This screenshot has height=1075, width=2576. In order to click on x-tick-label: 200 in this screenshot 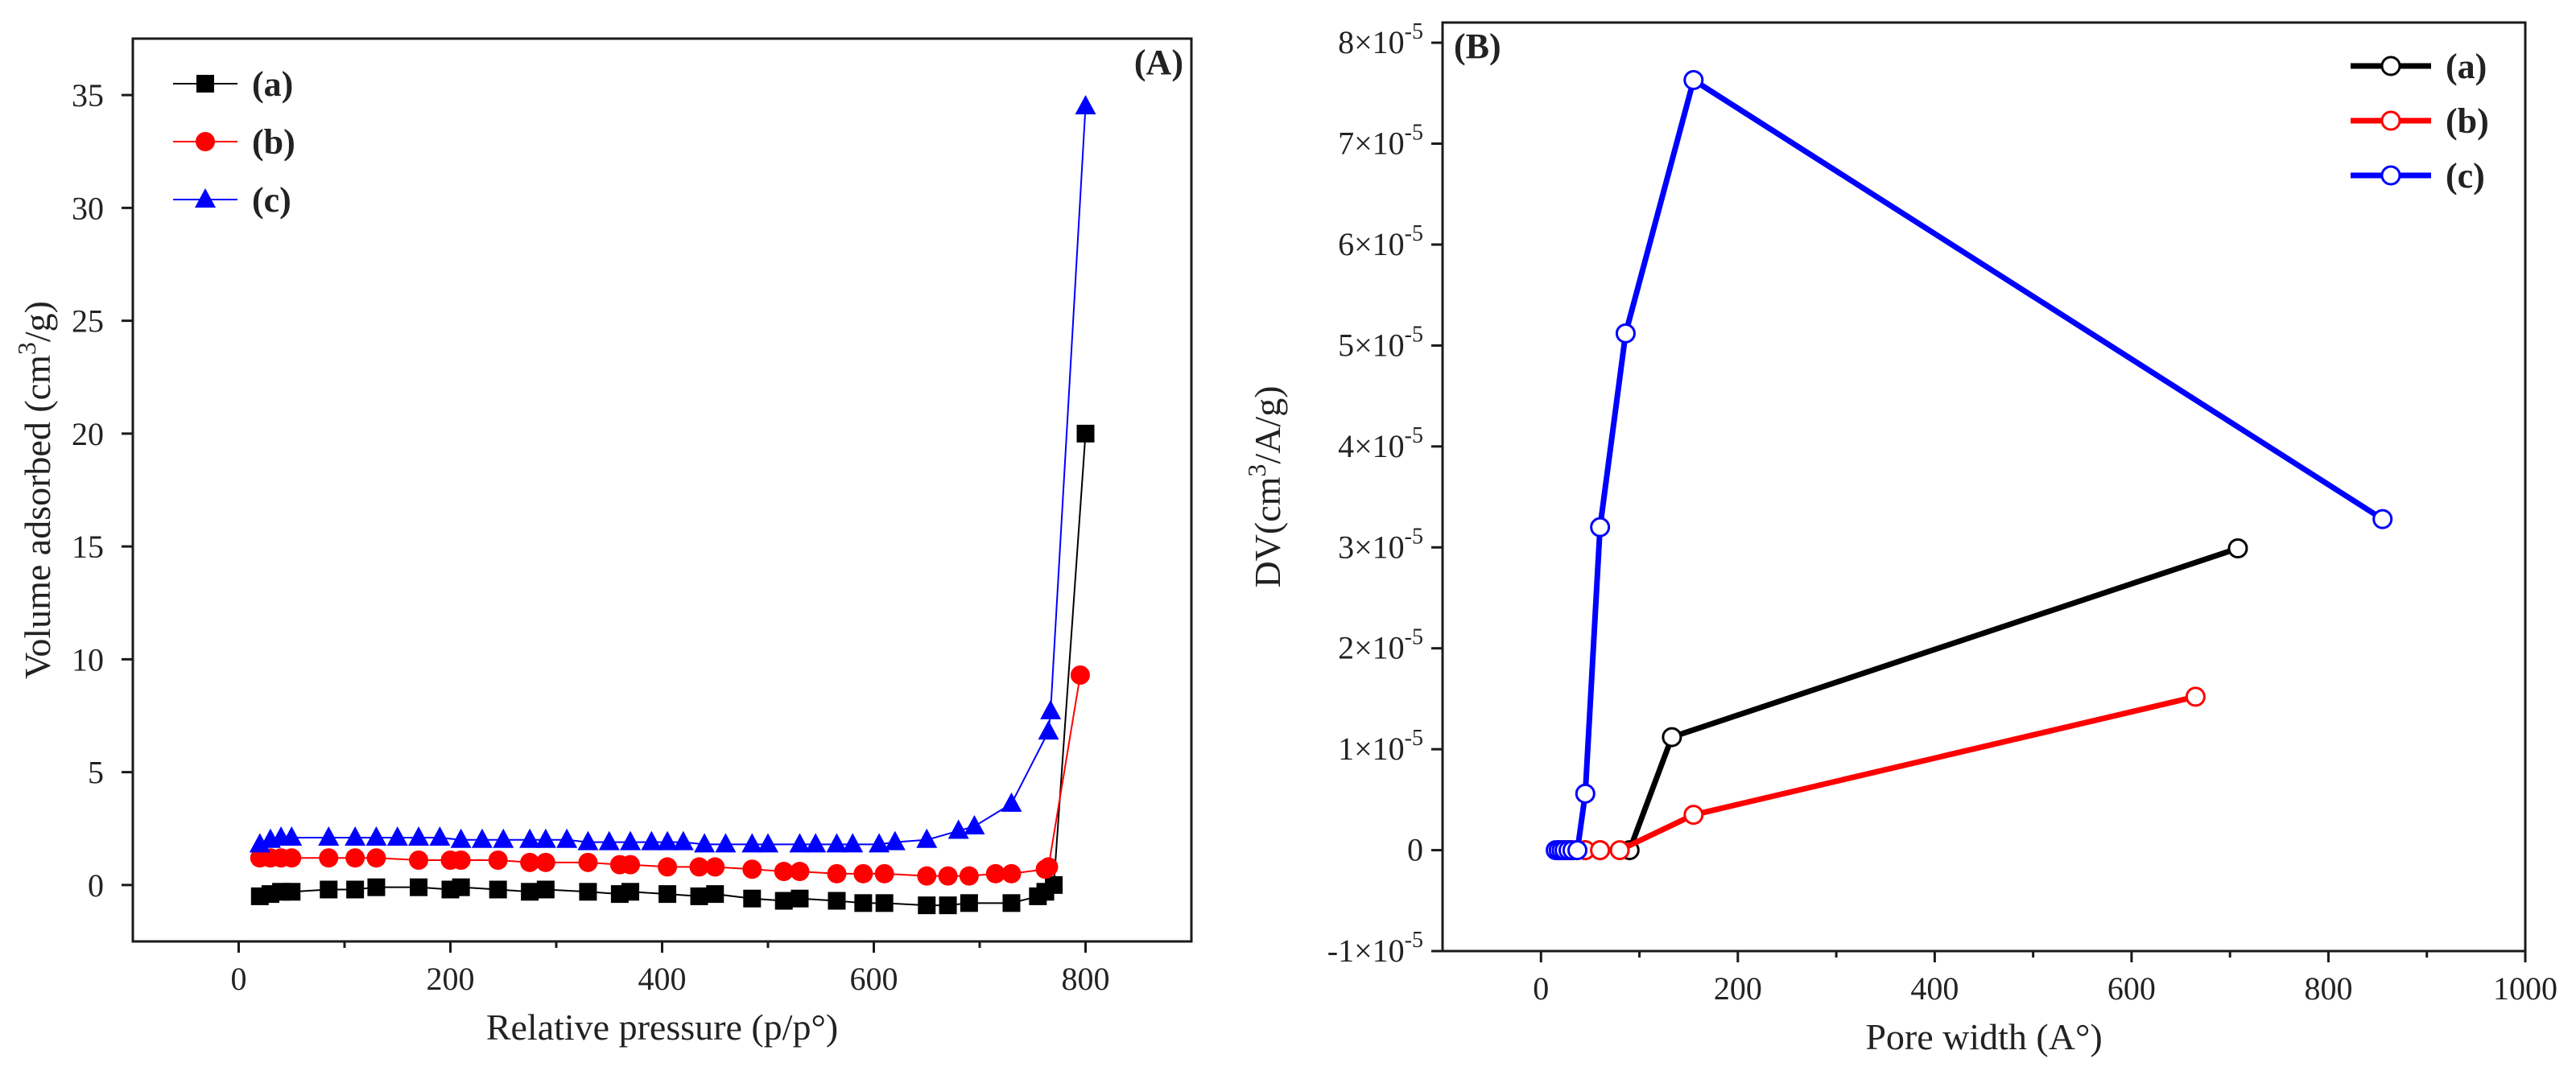, I will do `click(451, 979)`.